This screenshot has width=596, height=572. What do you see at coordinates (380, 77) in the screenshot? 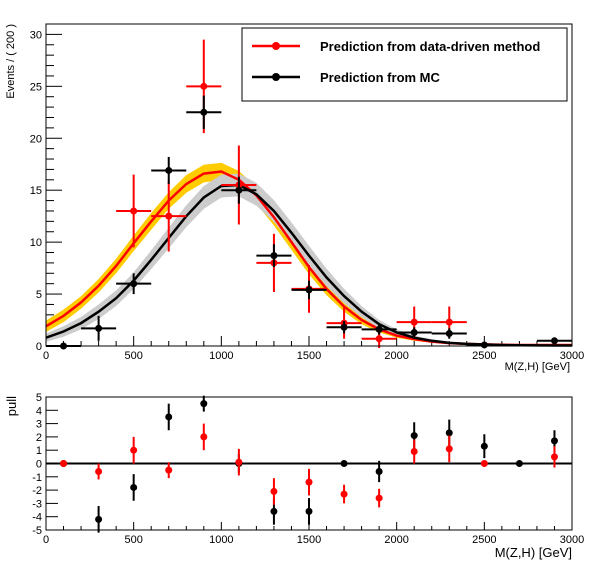
I see `legend-label: Prediction from MC` at bounding box center [380, 77].